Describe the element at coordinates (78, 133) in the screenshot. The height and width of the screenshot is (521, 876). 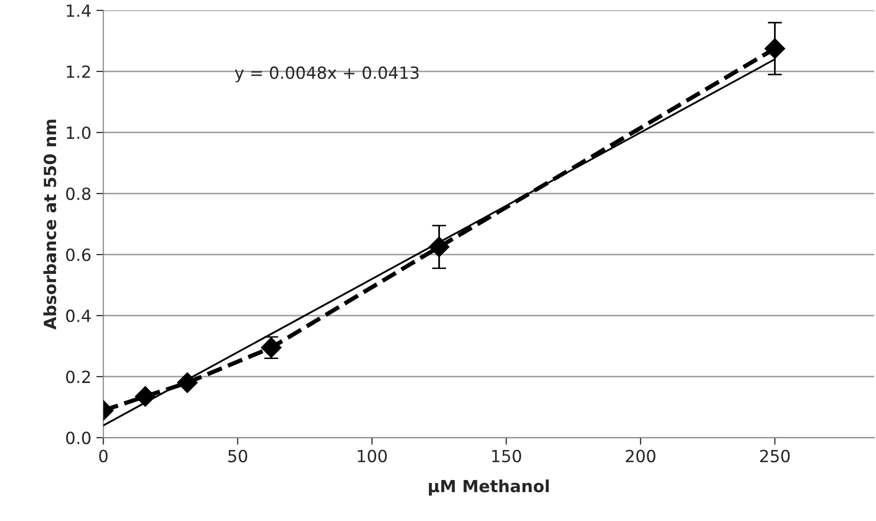
I see `y-tick-label: 1.0` at that location.